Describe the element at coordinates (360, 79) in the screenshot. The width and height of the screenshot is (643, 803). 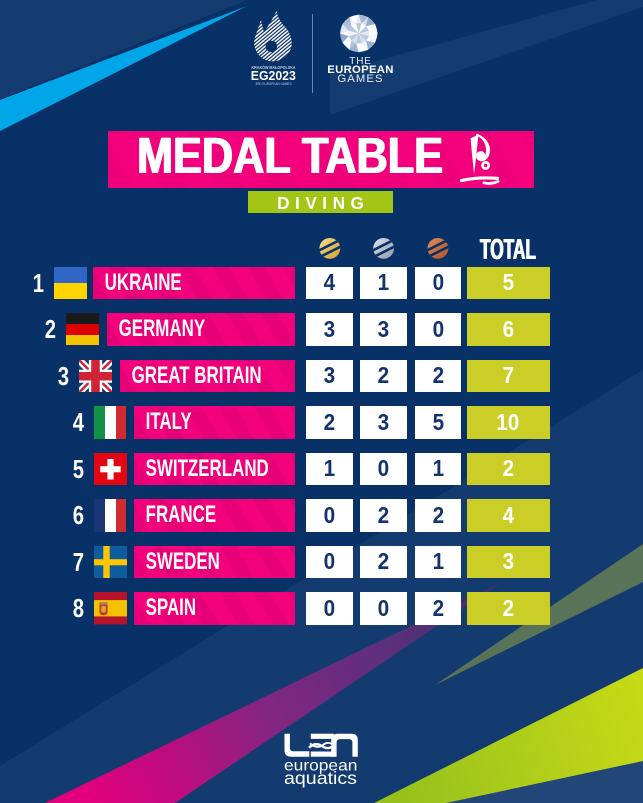
I see `svg-text: GAMES` at that location.